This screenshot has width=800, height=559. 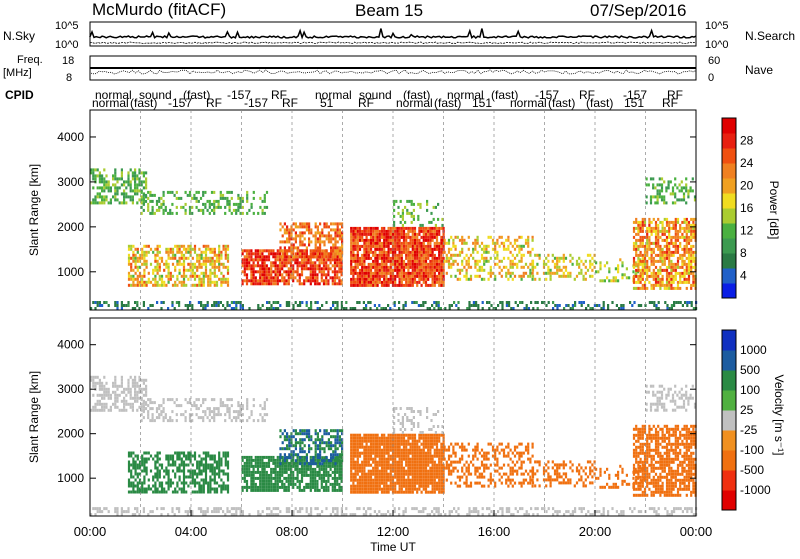 I want to click on nave-line, so click(x=393, y=72).